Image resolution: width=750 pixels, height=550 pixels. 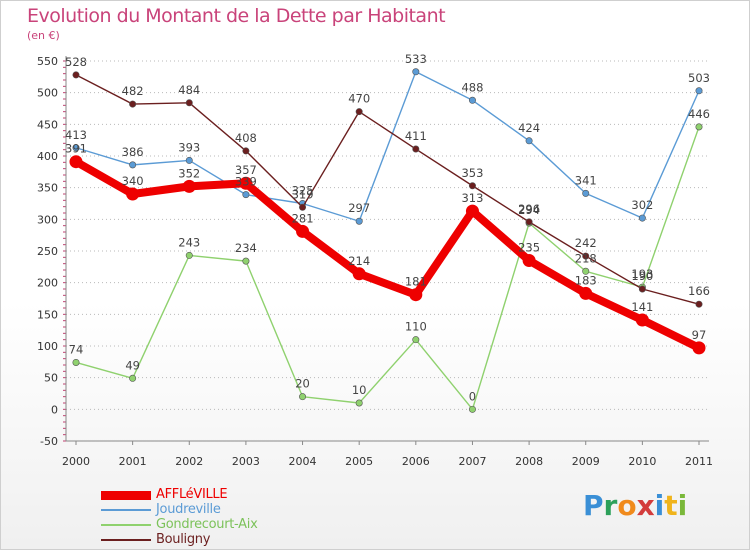 What do you see at coordinates (43, 35) in the screenshot?
I see `chart-subtitle: (en €)` at bounding box center [43, 35].